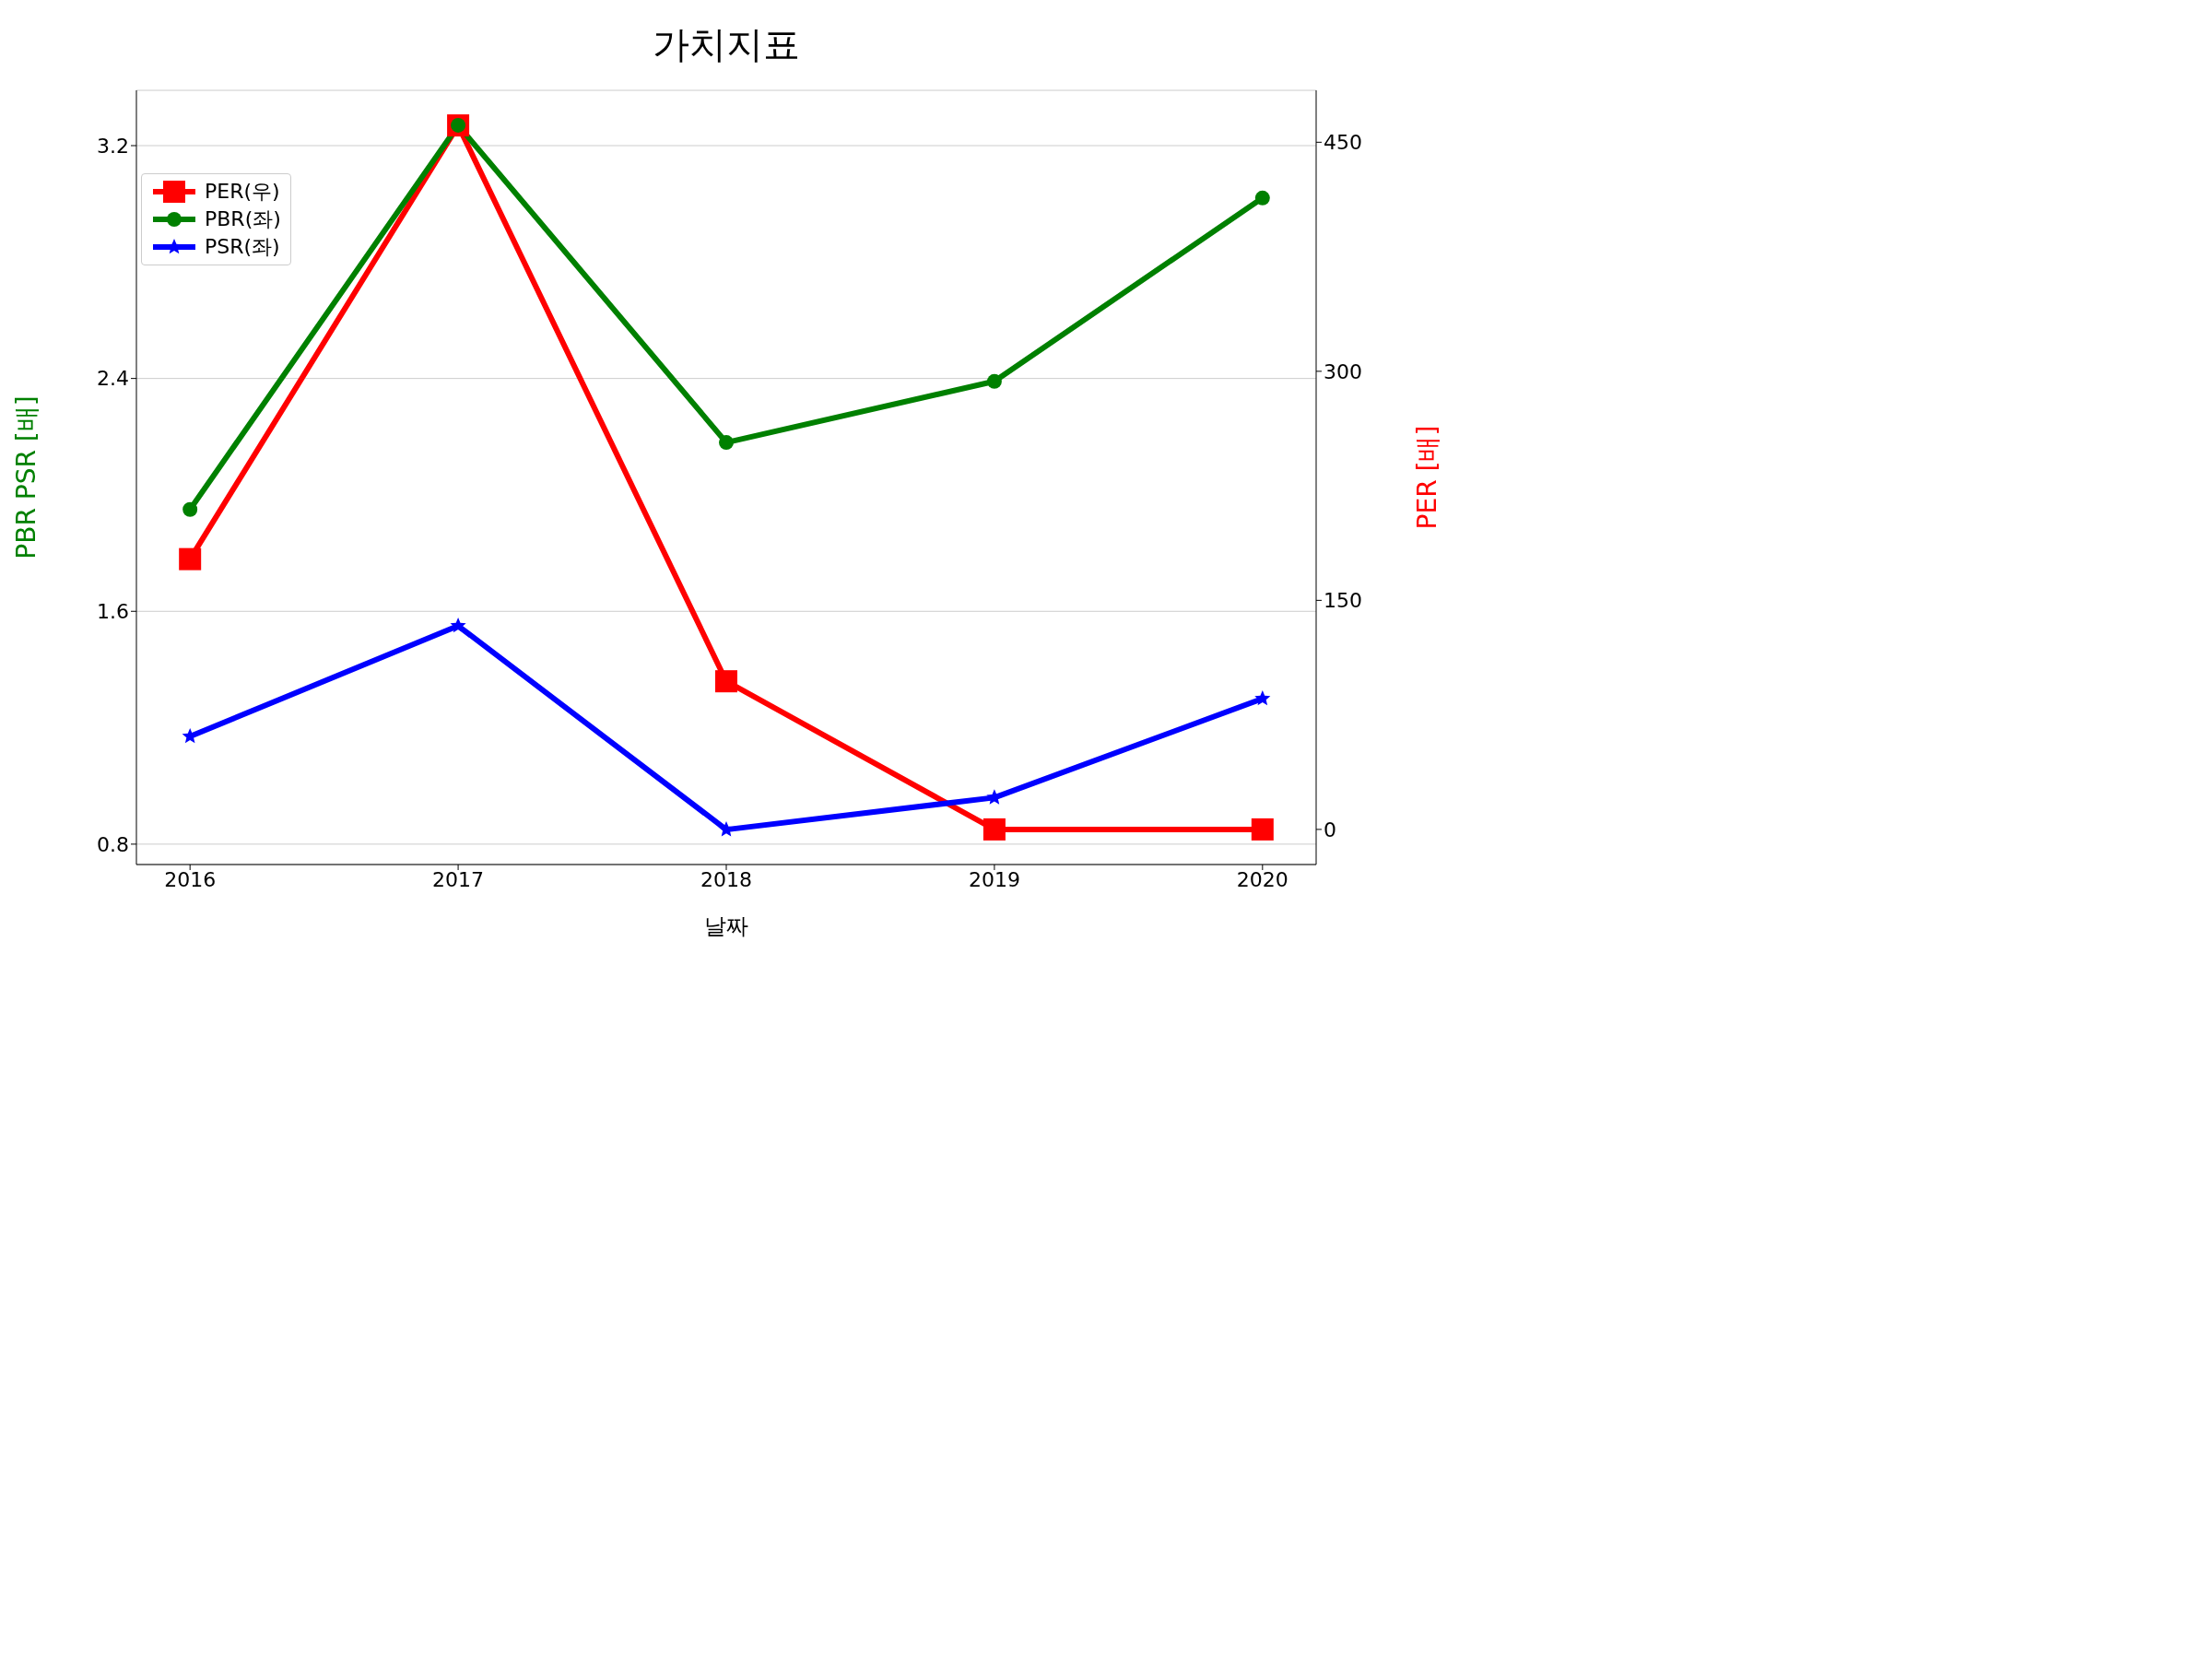 This screenshot has width=2212, height=1659. What do you see at coordinates (1343, 371) in the screenshot?
I see `y2-tick-label: 300` at bounding box center [1343, 371].